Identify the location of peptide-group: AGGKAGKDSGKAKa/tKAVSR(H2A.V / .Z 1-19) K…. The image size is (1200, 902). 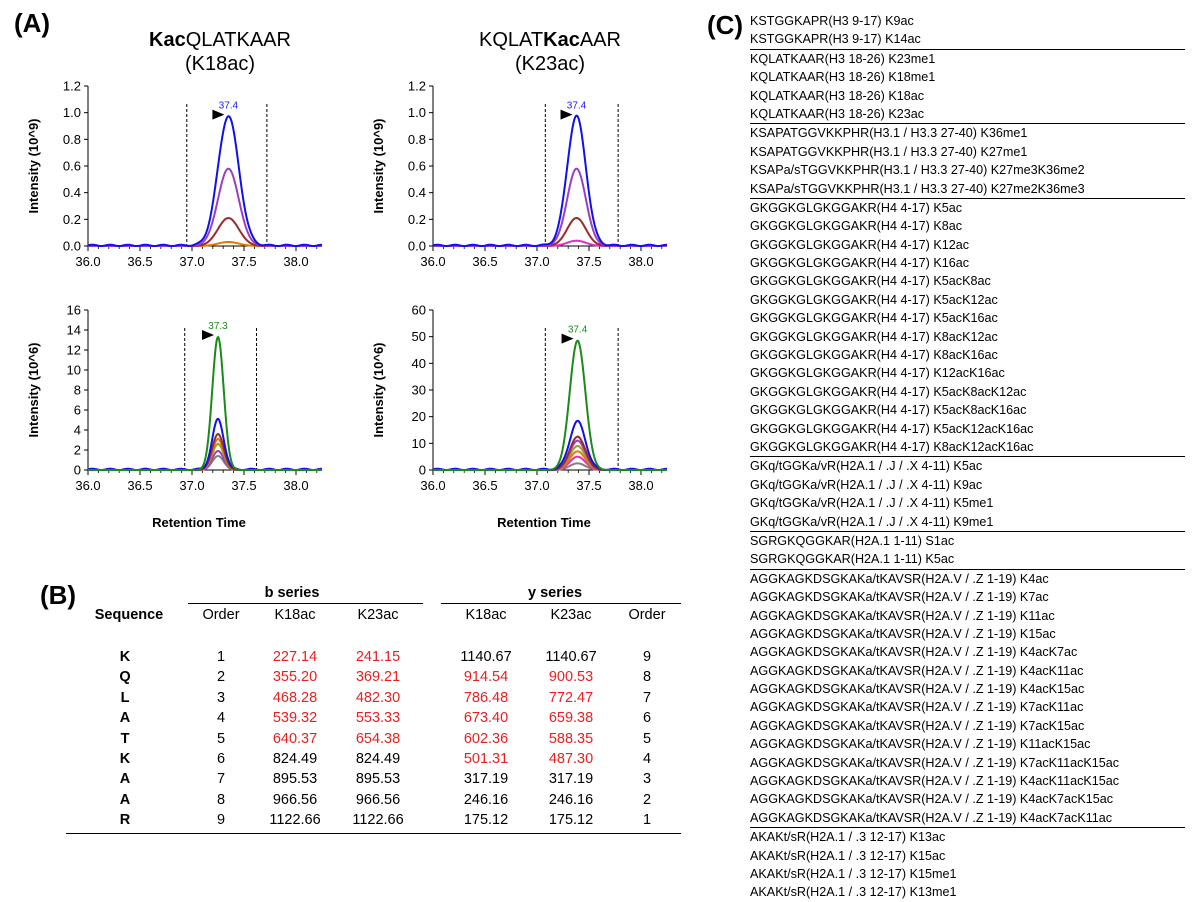
(967, 699).